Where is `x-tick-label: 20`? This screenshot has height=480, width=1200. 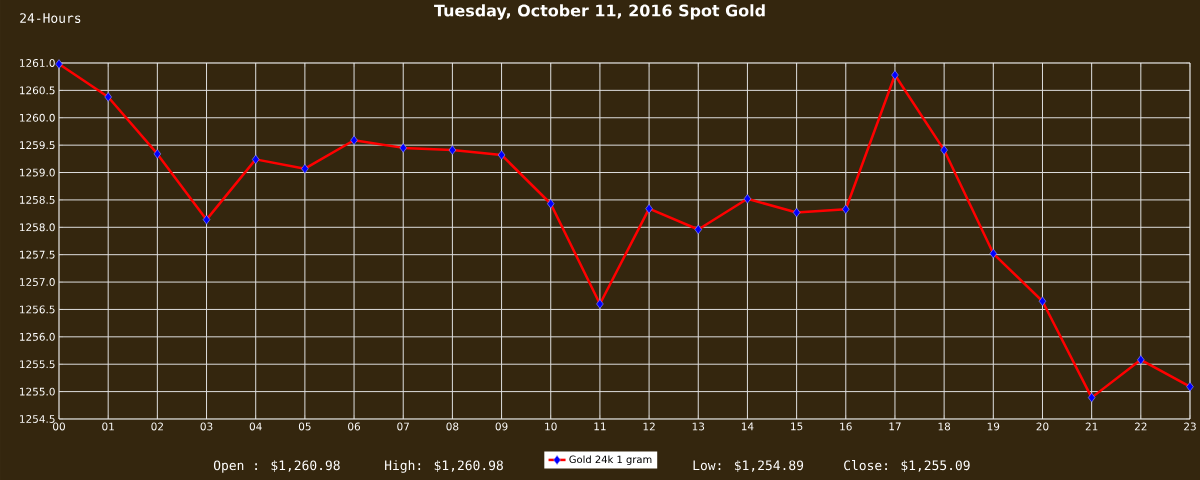
x-tick-label: 20 is located at coordinates (1042, 426).